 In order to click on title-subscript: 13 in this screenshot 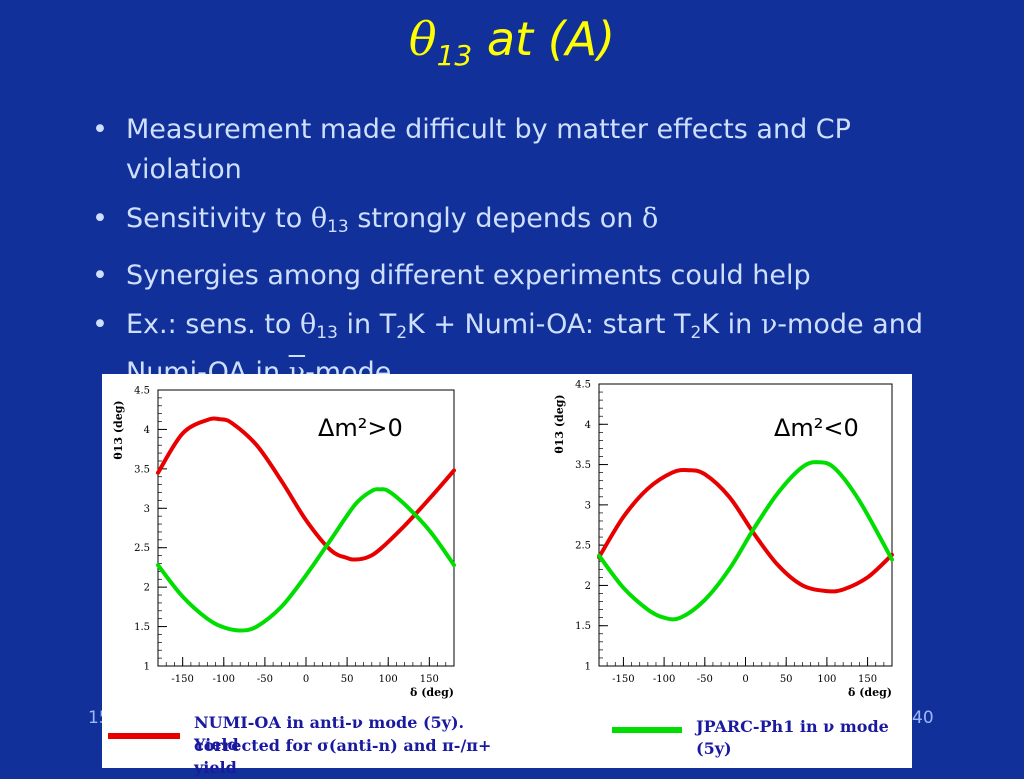, I will do `click(454, 55)`.